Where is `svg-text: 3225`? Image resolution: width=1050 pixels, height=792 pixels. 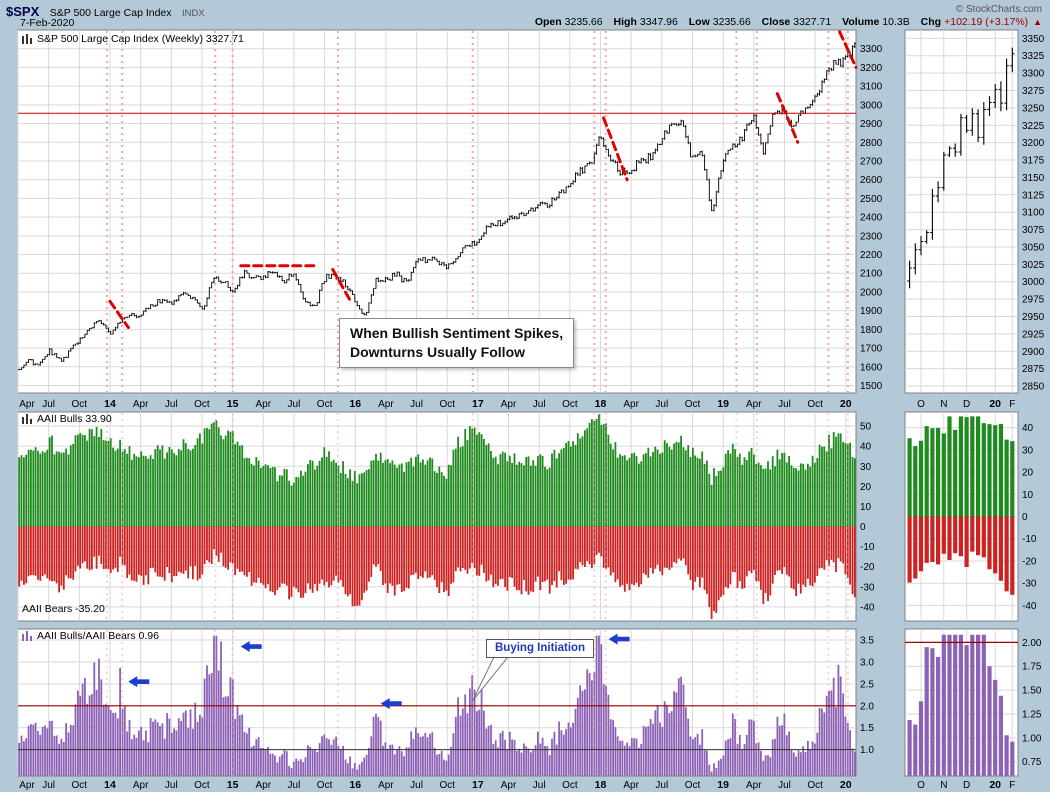
svg-text: 3225 is located at coordinates (1033, 126).